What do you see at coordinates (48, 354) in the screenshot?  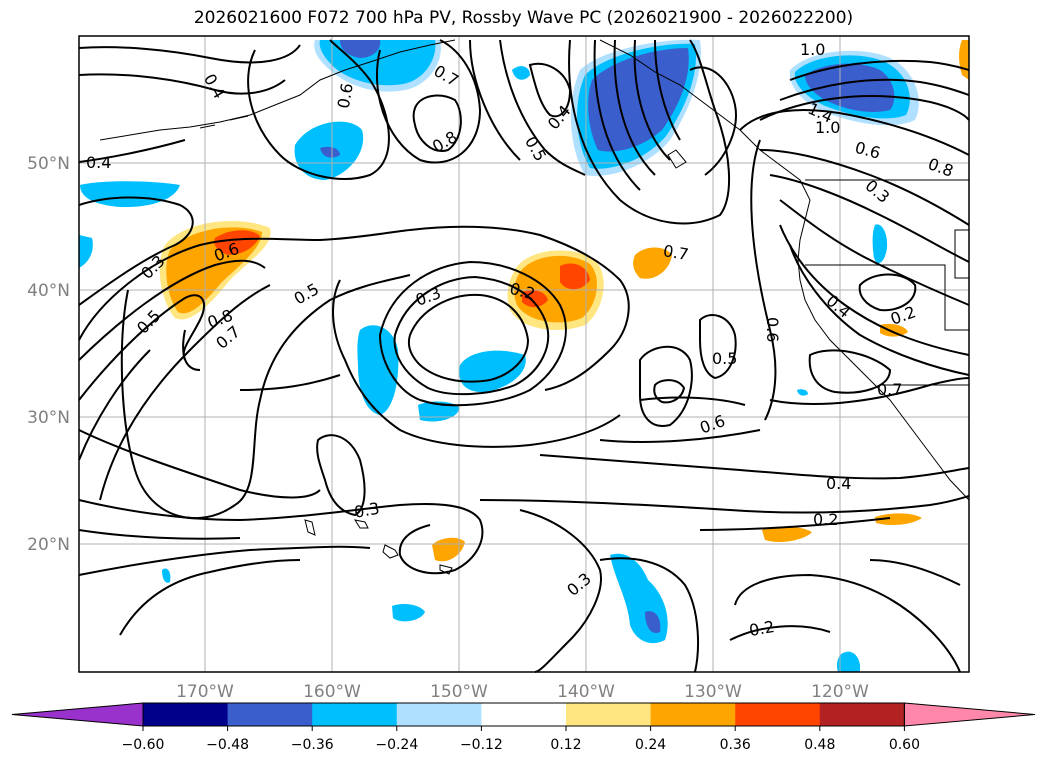 I see `latitude-axis: 50°N 40°N 30°N 20°N` at bounding box center [48, 354].